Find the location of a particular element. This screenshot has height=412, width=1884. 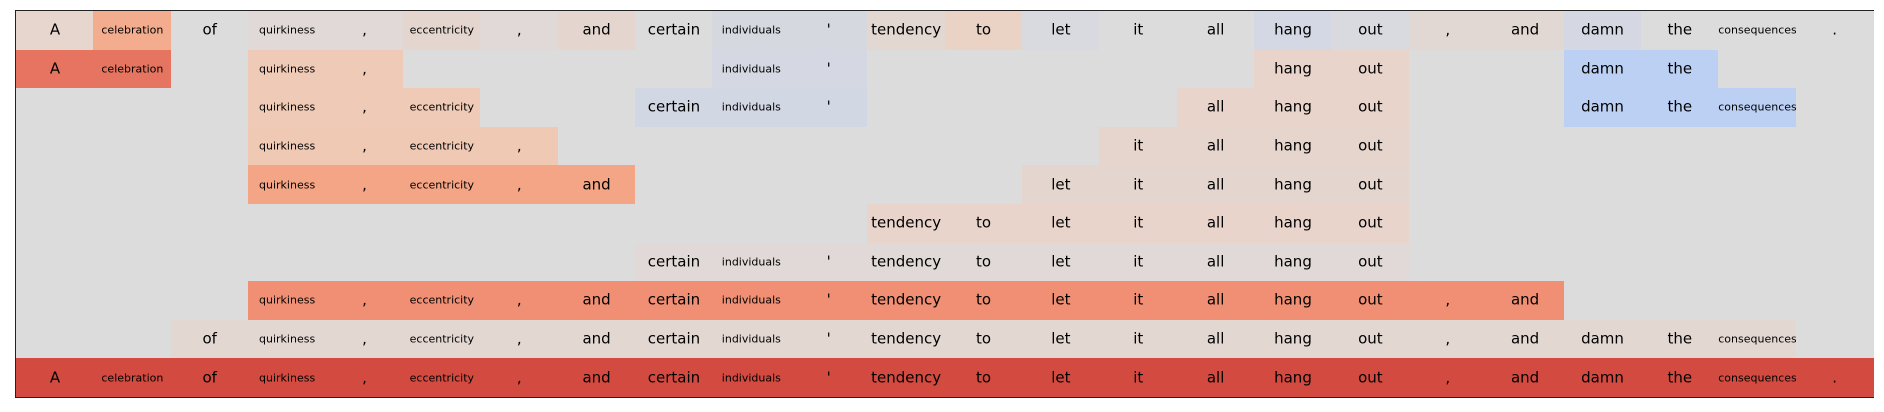

token-label: certain is located at coordinates (674, 338).